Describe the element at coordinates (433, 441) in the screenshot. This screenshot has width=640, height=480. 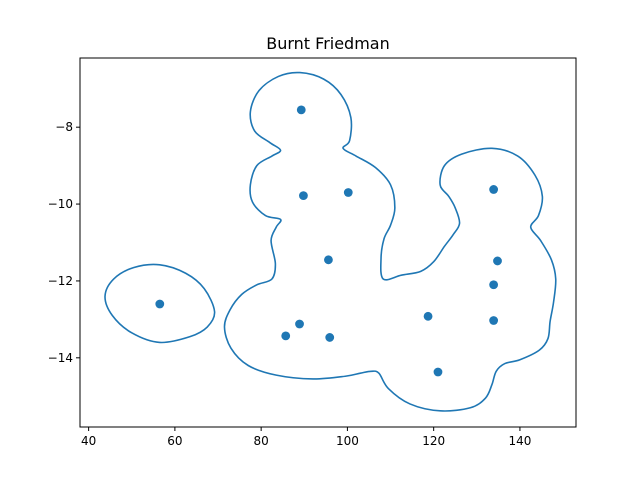
I see `x-tick-label-120: 120` at that location.